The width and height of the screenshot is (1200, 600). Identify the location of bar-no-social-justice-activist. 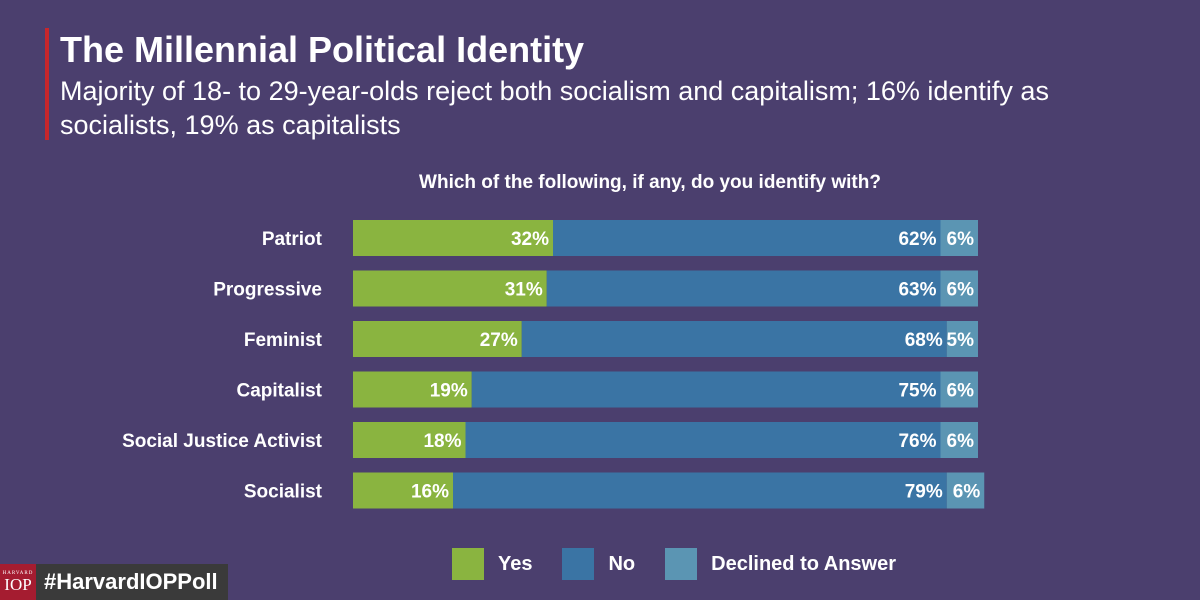
(703, 440).